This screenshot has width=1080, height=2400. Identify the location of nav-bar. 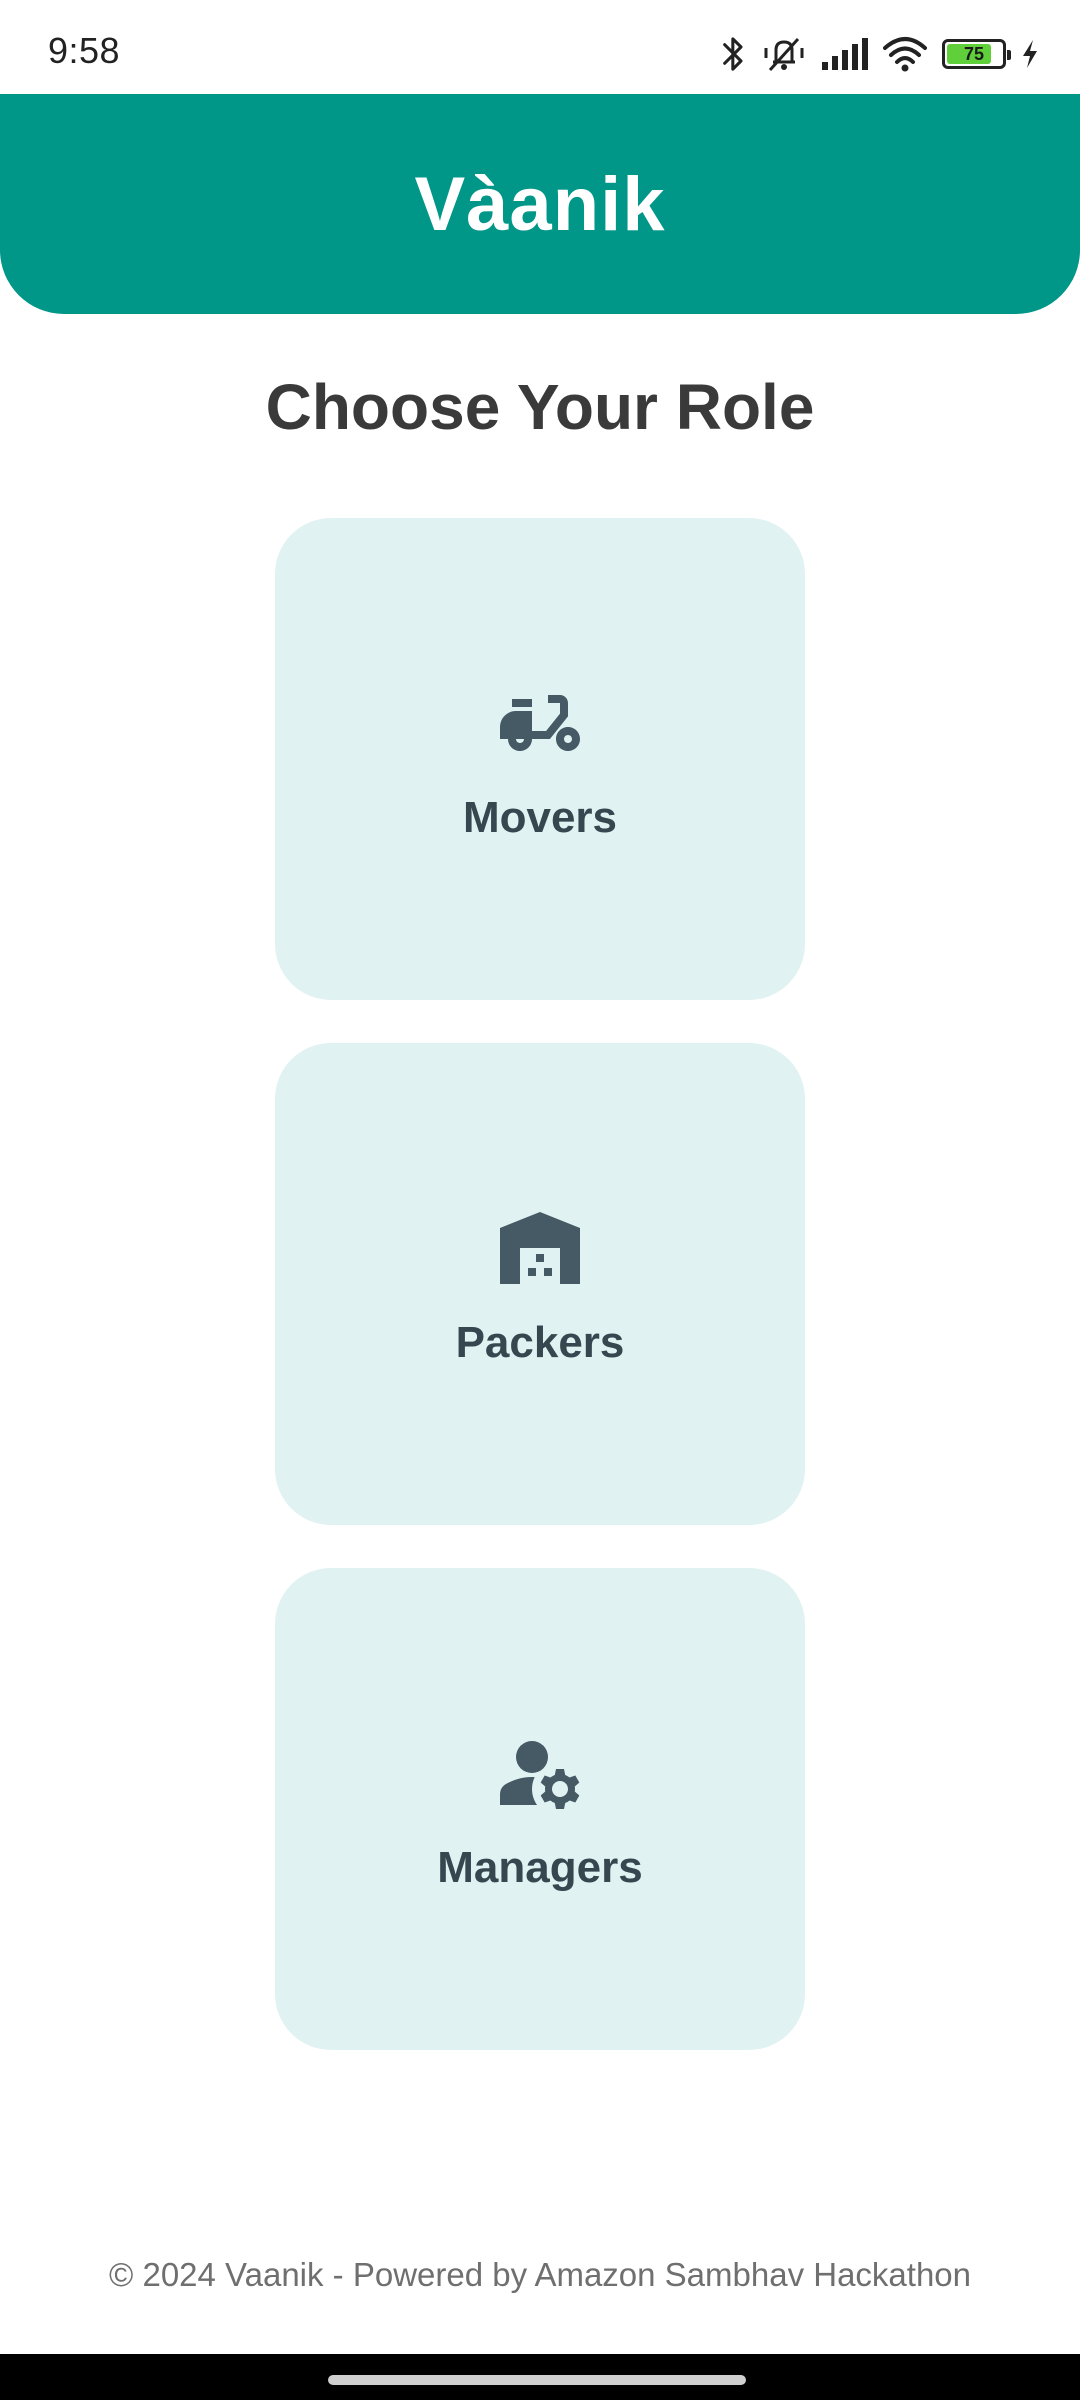
(540, 2377).